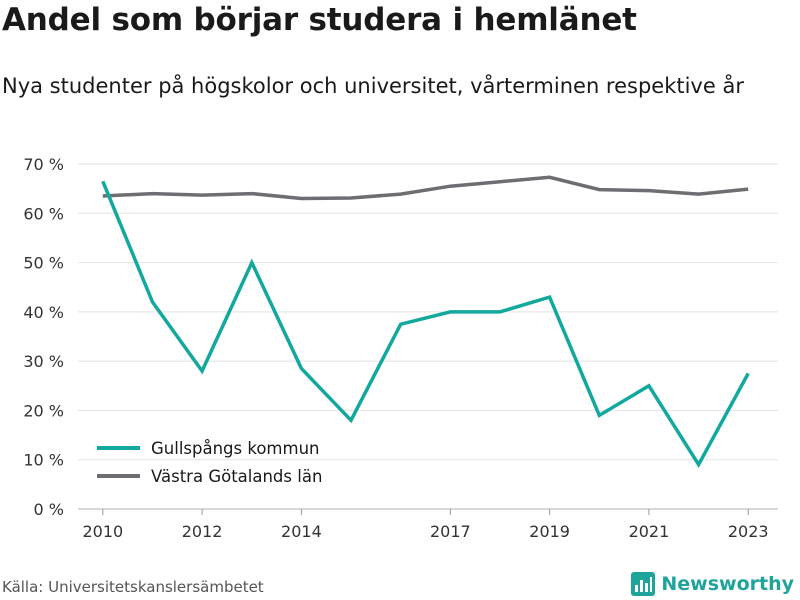 The image size is (800, 600). Describe the element at coordinates (43, 337) in the screenshot. I see `y-axis-ticks: 0 % 10 % 20 % 30 % 40 % 50 % 60 % 70 %` at that location.